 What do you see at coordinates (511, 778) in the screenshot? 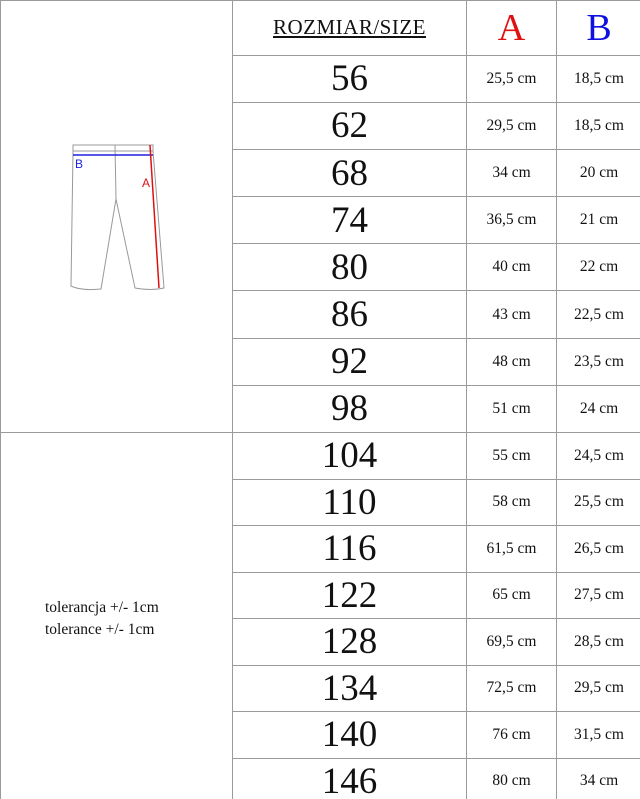
I see `measure-a-cell: 80 cm` at bounding box center [511, 778].